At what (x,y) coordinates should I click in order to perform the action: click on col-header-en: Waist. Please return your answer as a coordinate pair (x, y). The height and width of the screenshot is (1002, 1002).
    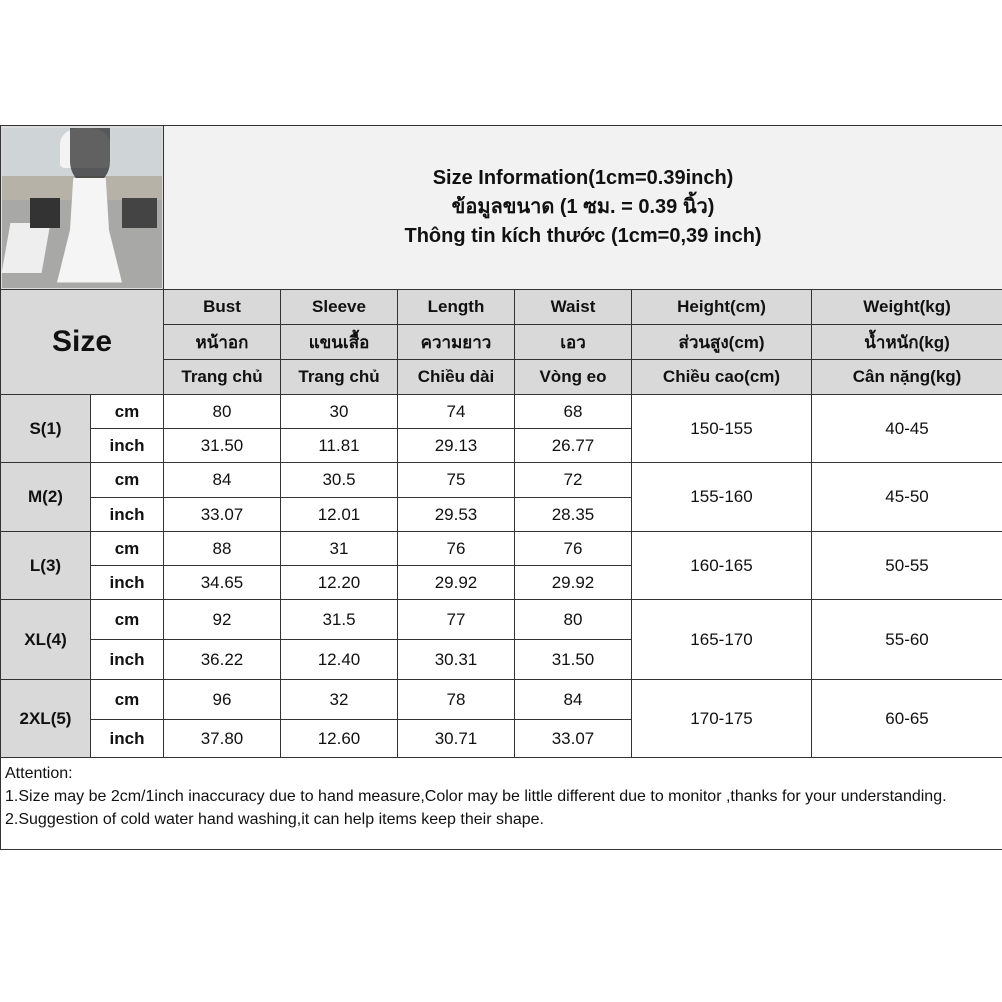
    Looking at the image, I should click on (573, 307).